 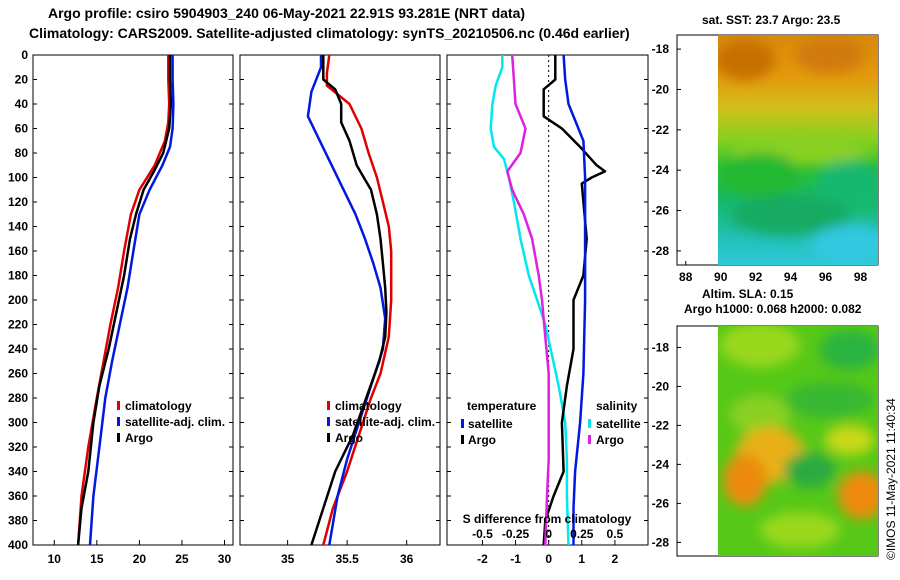 I want to click on depth-tick-label: 340, so click(x=18, y=472).